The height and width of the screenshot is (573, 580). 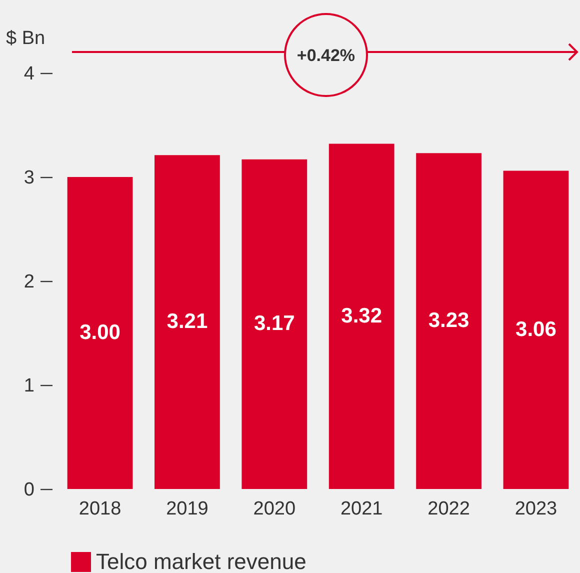 I want to click on data-label: 3.32, so click(x=361, y=316).